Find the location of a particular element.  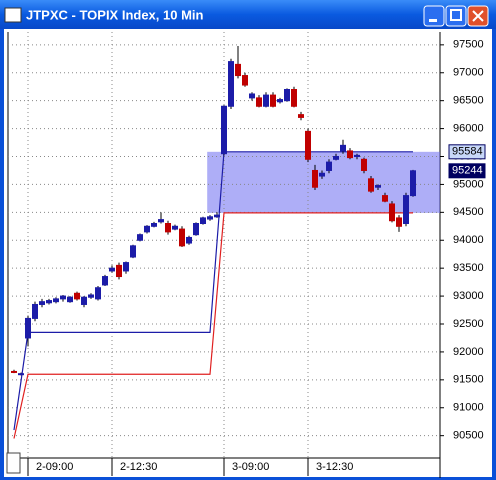

y-tick-label: 92500 is located at coordinates (468, 324).